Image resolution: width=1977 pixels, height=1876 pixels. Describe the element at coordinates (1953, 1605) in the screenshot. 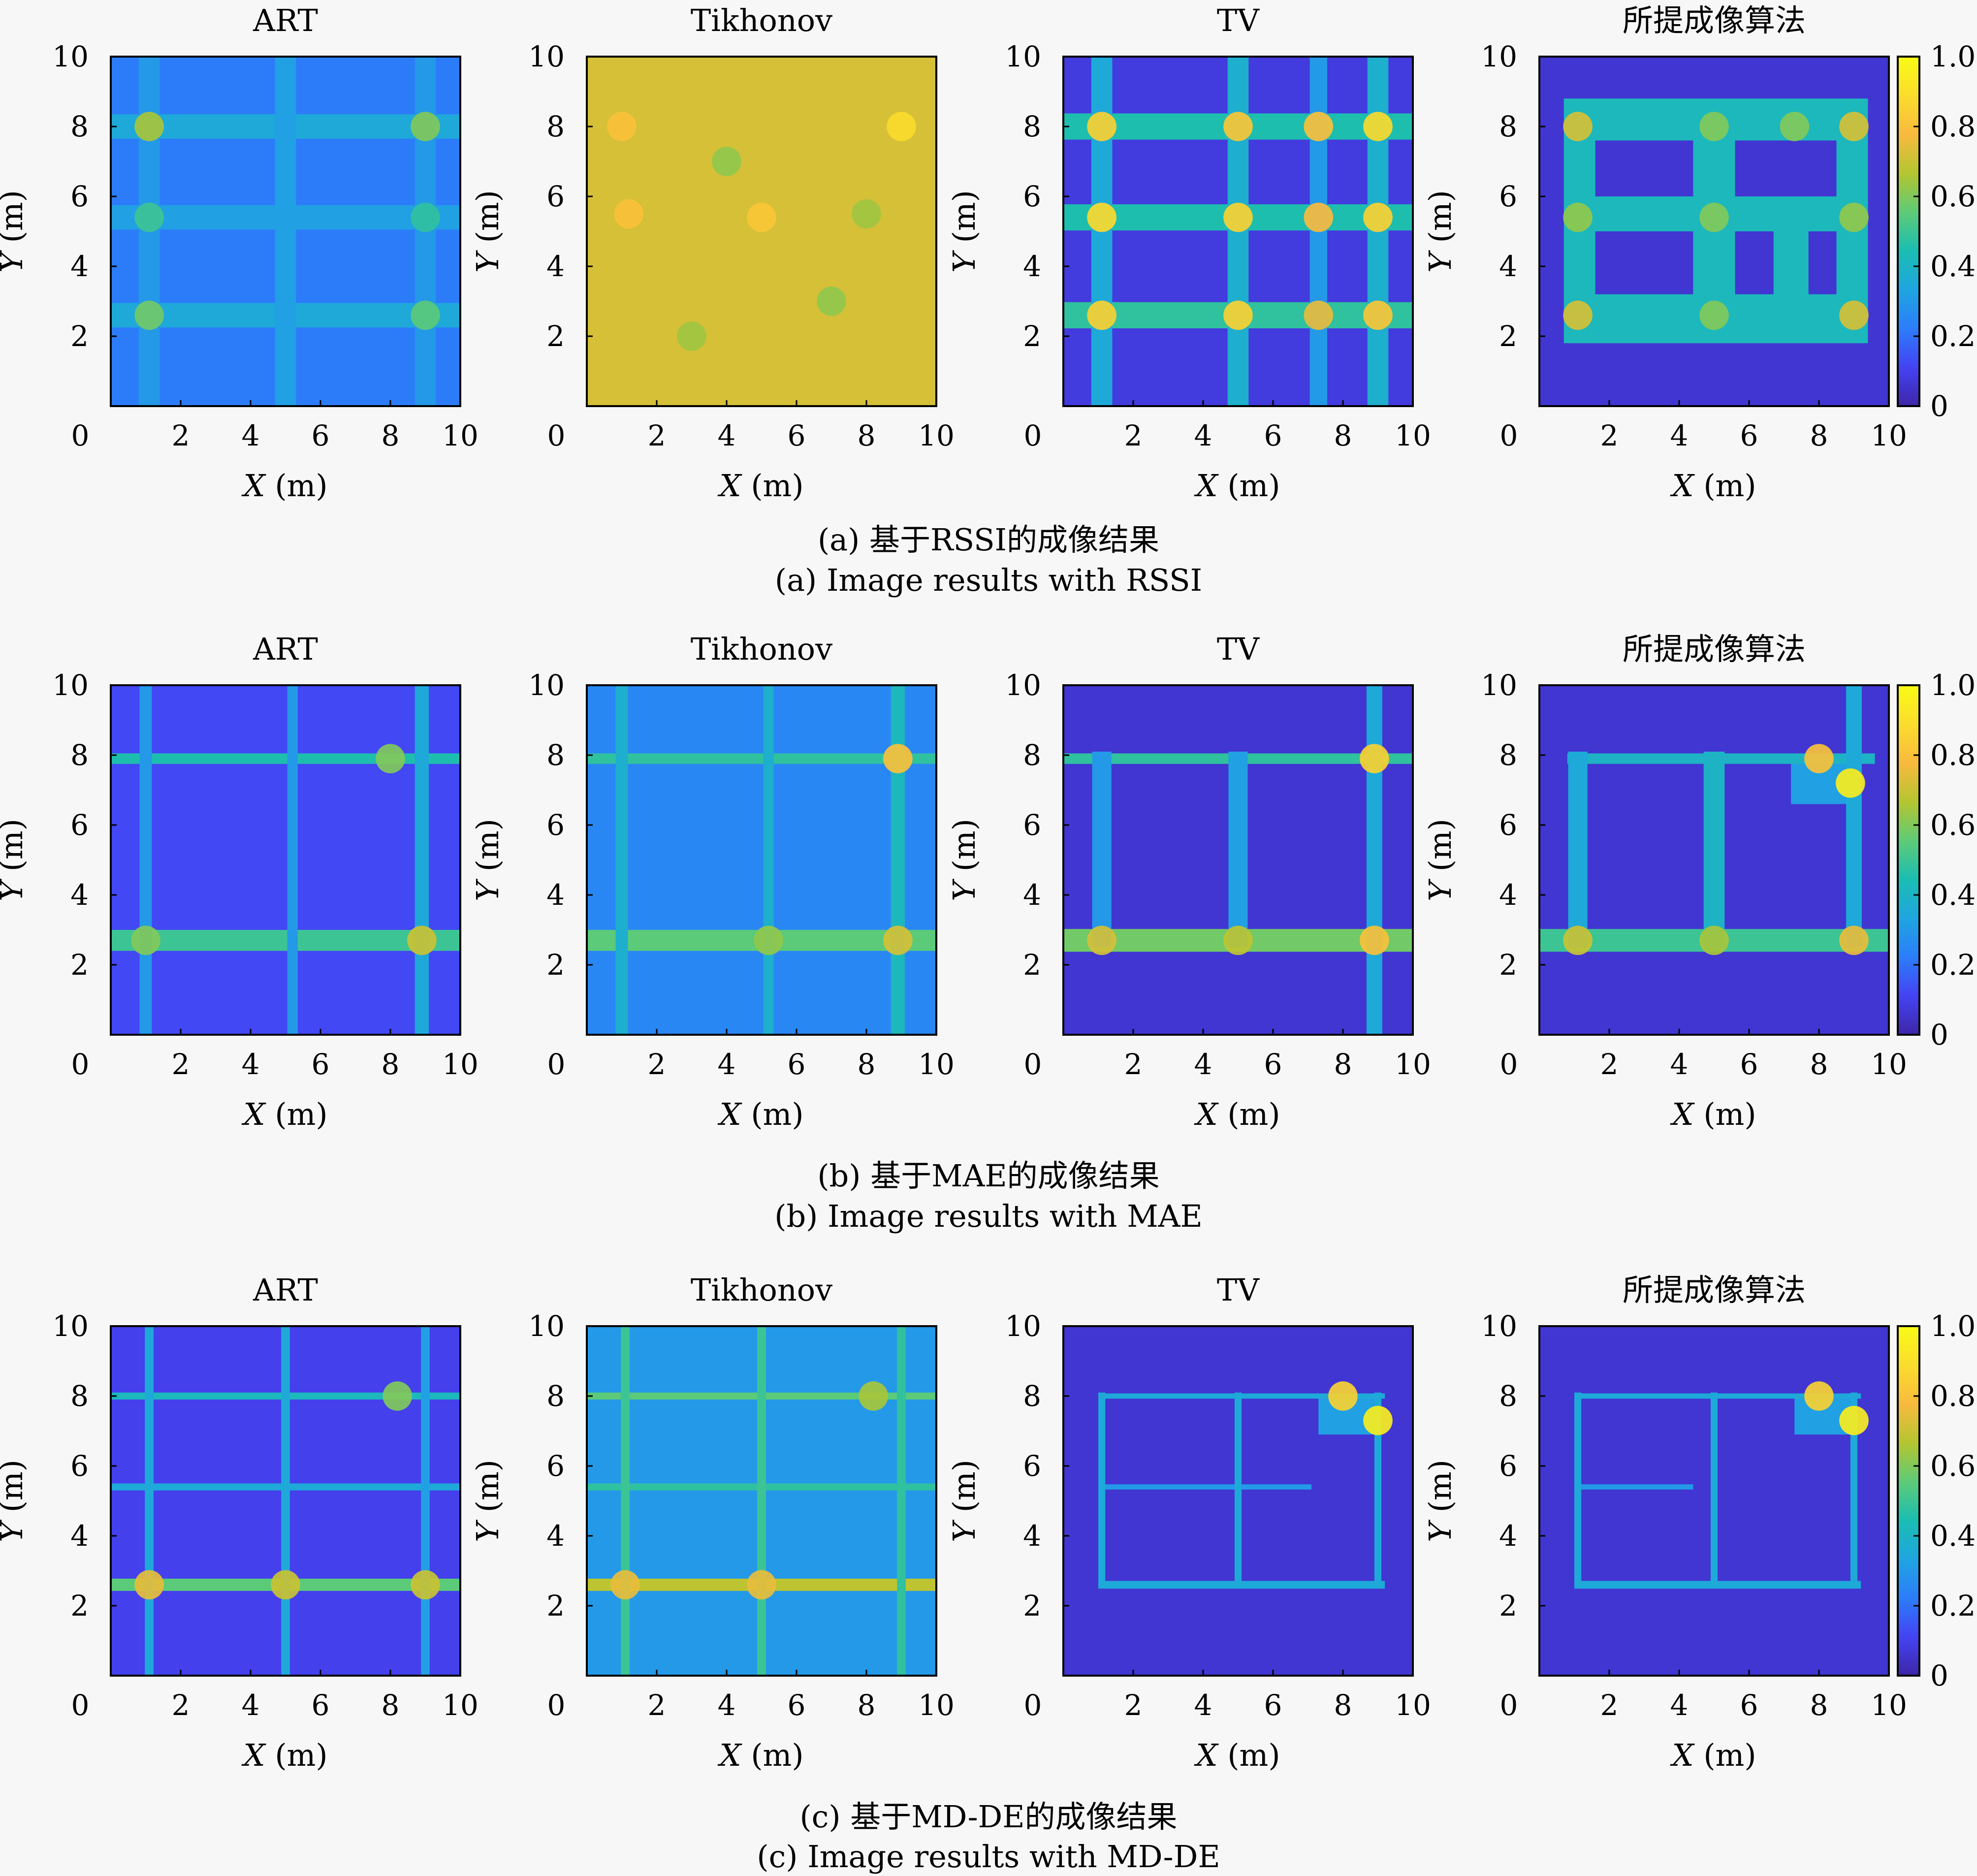

I see `colorbar-tick-label: 0.2` at that location.